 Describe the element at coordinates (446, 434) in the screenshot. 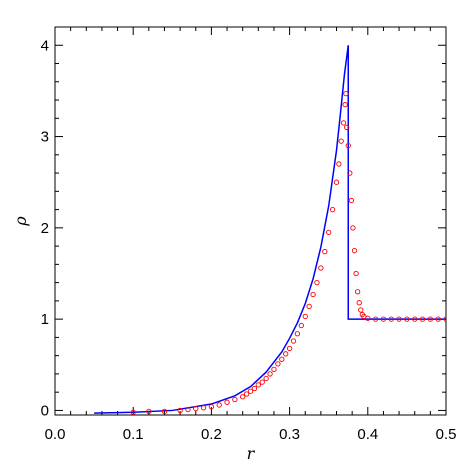

I see `x-tick-label: 0.5` at that location.